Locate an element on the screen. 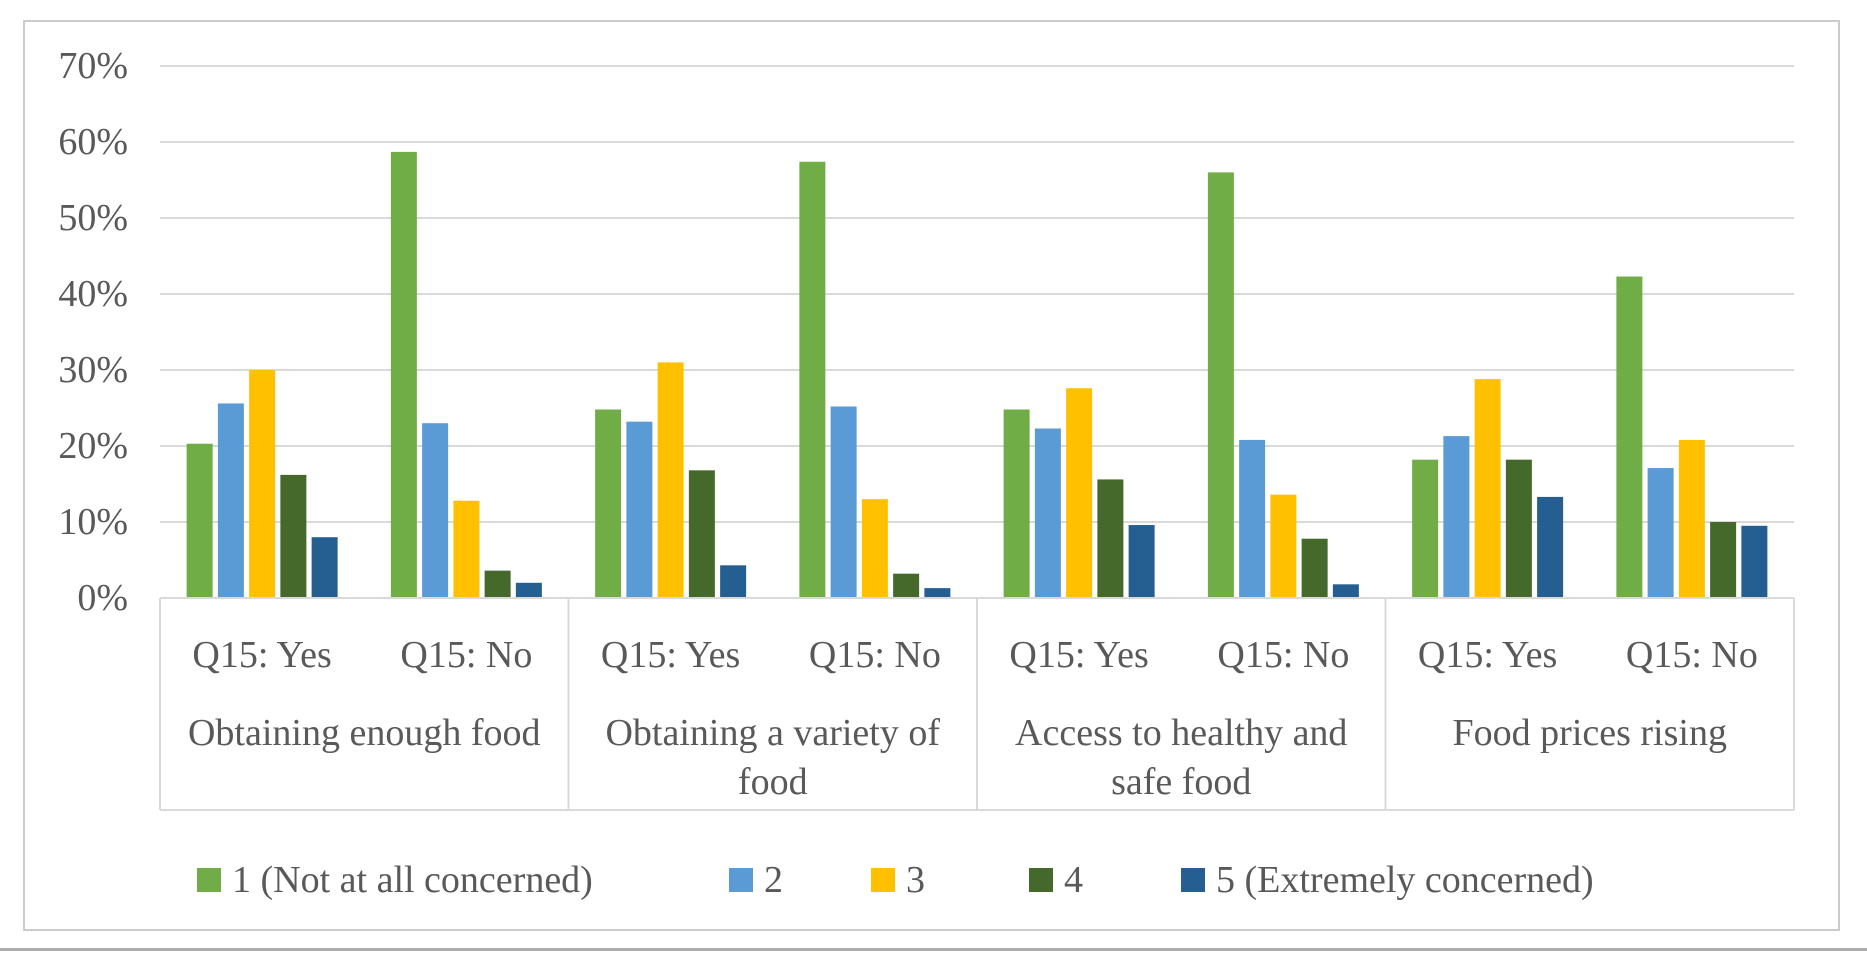 The width and height of the screenshot is (1867, 953). group-label: Obtaining enough food is located at coordinates (364, 733).